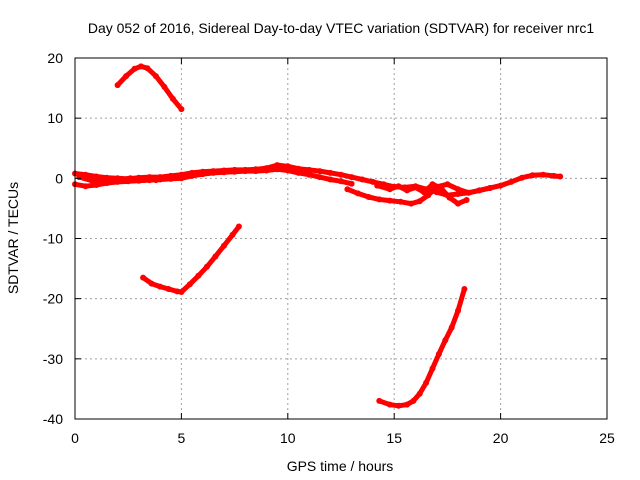 Image resolution: width=640 pixels, height=480 pixels. I want to click on y-tick-label: 0, so click(59, 178).